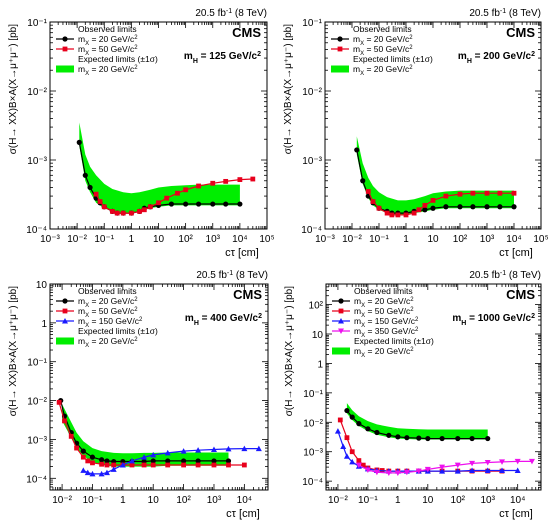 The height and width of the screenshot is (527, 550). Describe the element at coordinates (144, 431) in the screenshot. I see `series-line` at that location.